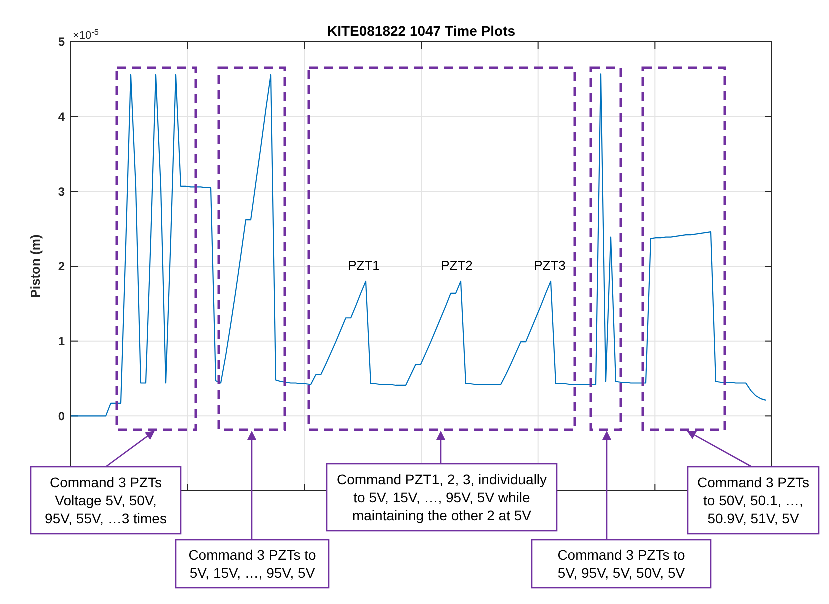 The height and width of the screenshot is (604, 829). Describe the element at coordinates (62, 341) in the screenshot. I see `y-tick-label: 1` at that location.